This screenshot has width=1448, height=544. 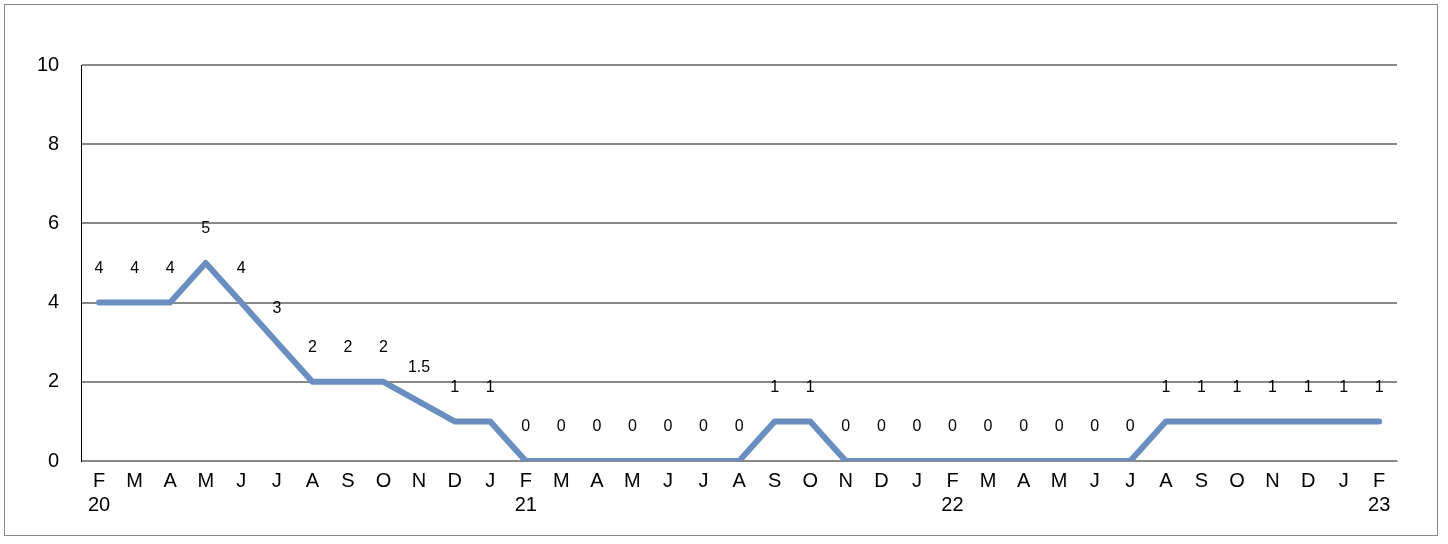 I want to click on y-tick-label: 10, so click(x=48, y=63).